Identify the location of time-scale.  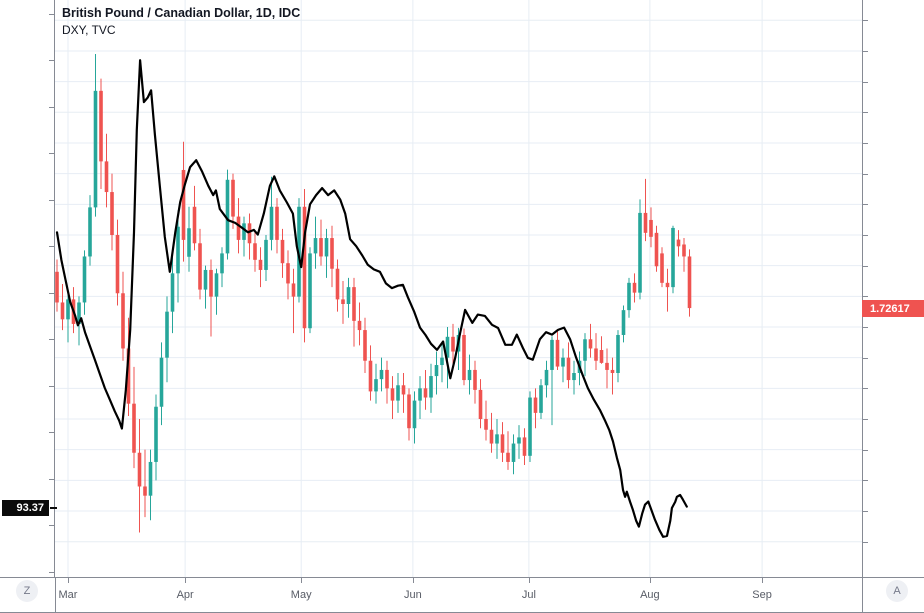
(462, 595).